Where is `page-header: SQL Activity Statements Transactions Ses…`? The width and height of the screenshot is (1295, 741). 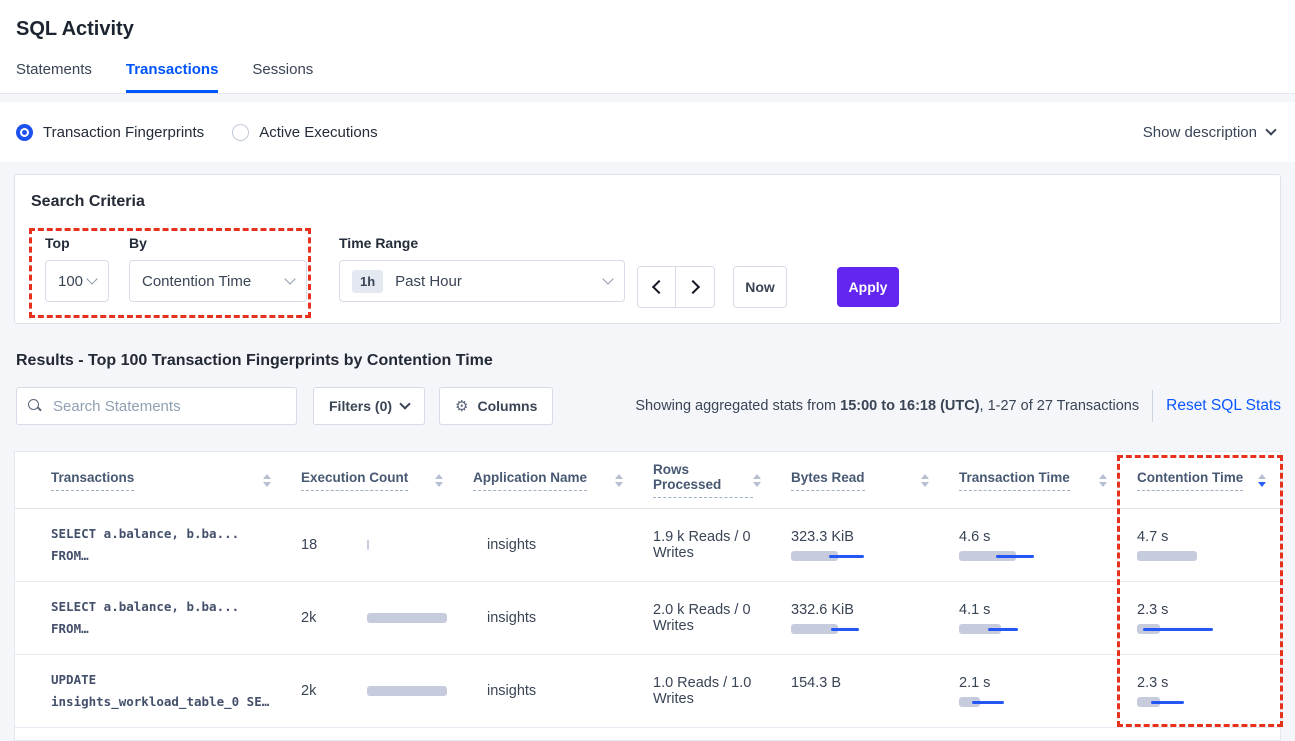 page-header: SQL Activity Statements Transactions Ses… is located at coordinates (647, 47).